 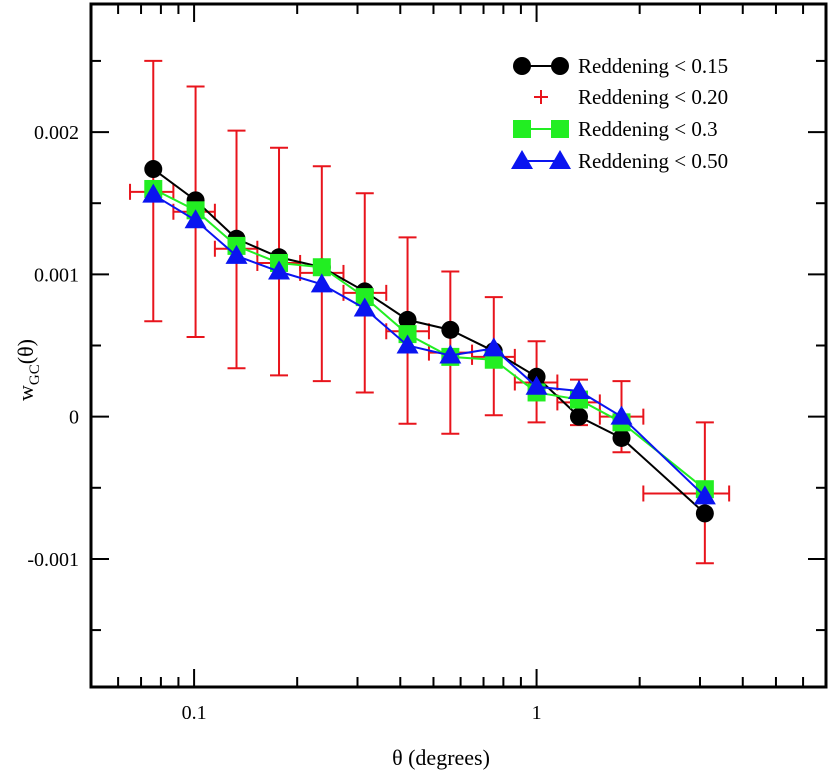 What do you see at coordinates (653, 66) in the screenshot?
I see `legend-label: Reddening < 0.15` at bounding box center [653, 66].